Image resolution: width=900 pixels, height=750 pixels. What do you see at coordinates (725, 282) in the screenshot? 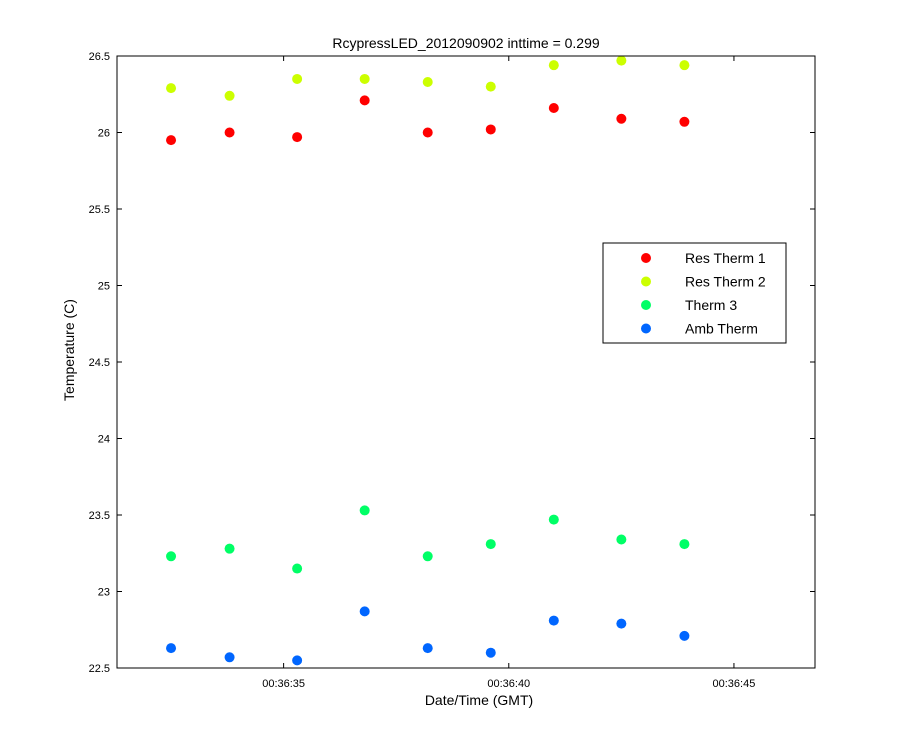
I see `legend-label: Res Therm 2` at bounding box center [725, 282].